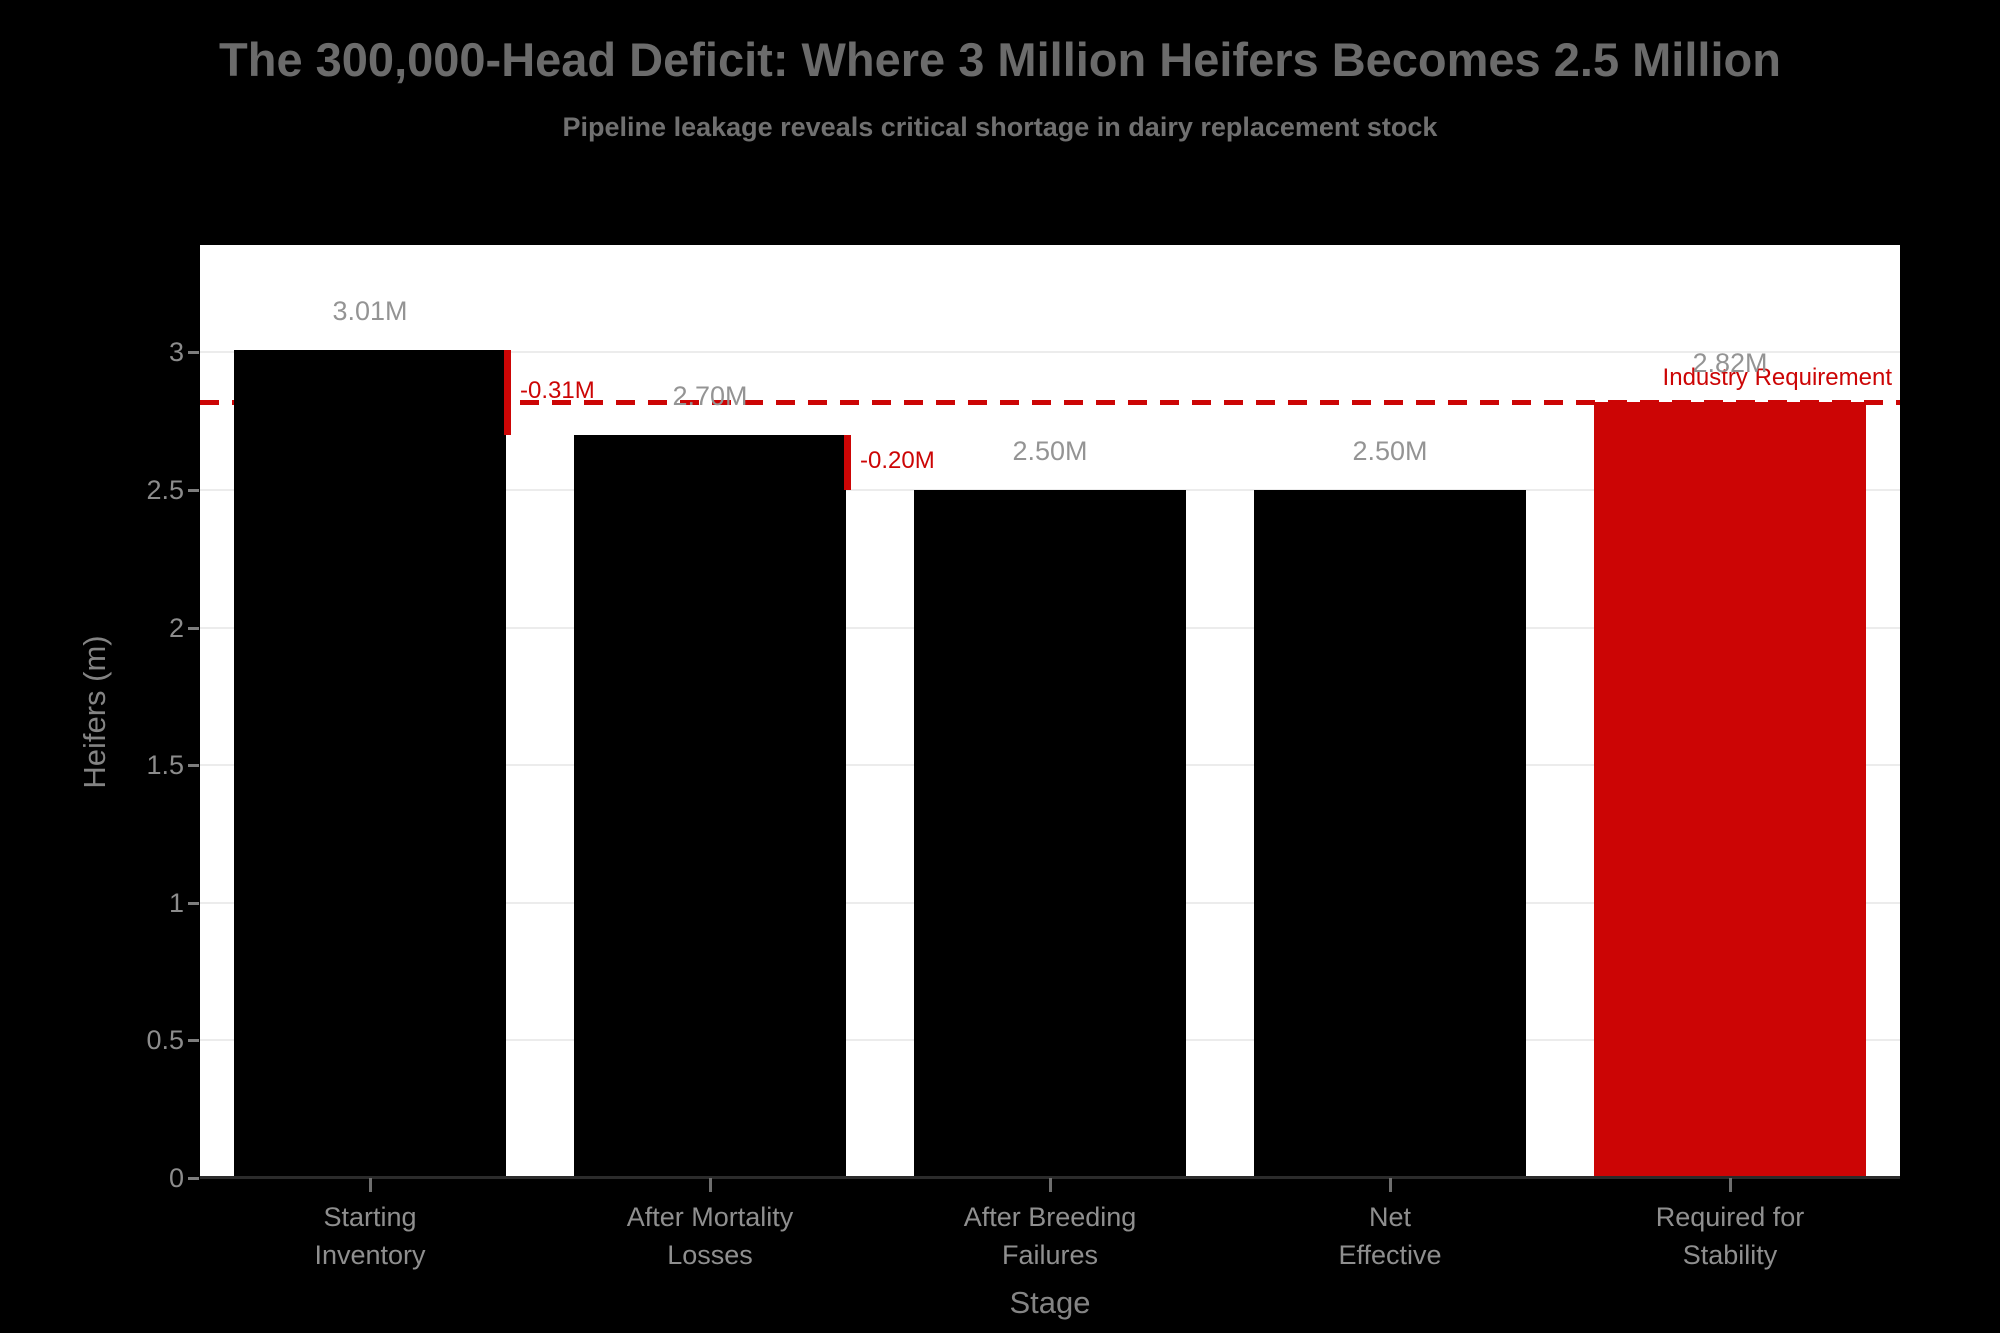 Image resolution: width=2000 pixels, height=1333 pixels. What do you see at coordinates (710, 1236) in the screenshot?
I see `x-tick-label: After Mortality Losses` at bounding box center [710, 1236].